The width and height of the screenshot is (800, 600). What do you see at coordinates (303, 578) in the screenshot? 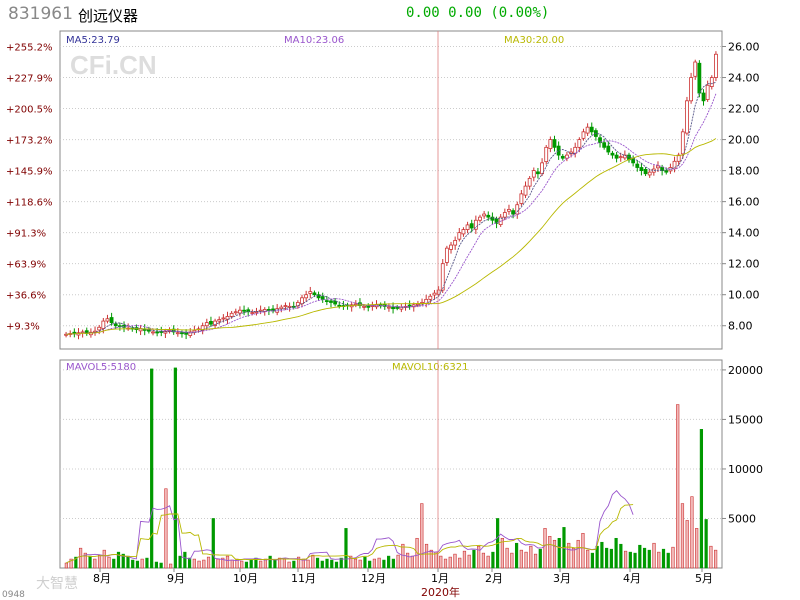
I see `month-label: 11月` at bounding box center [303, 578].